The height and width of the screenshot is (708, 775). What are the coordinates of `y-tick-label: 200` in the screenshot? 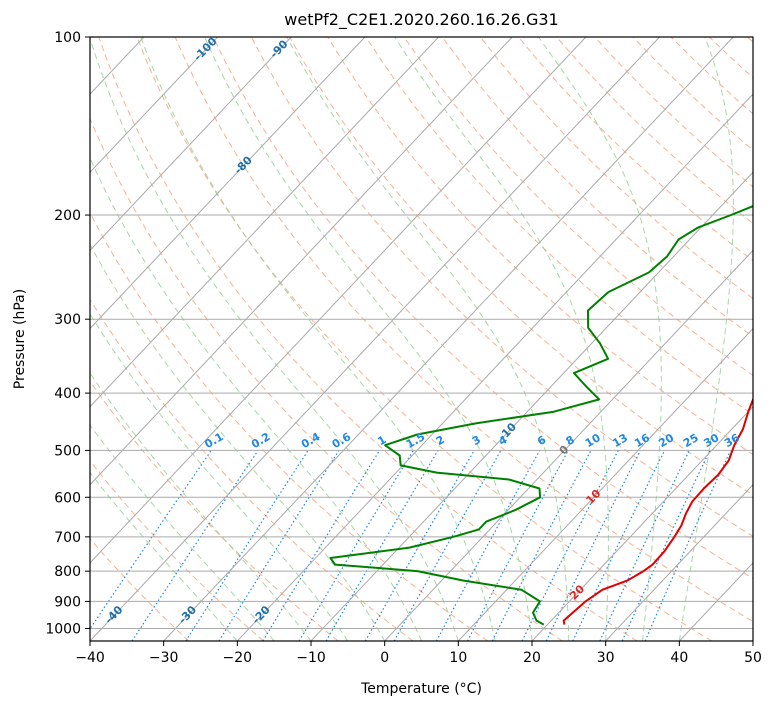 It's located at (67, 216).